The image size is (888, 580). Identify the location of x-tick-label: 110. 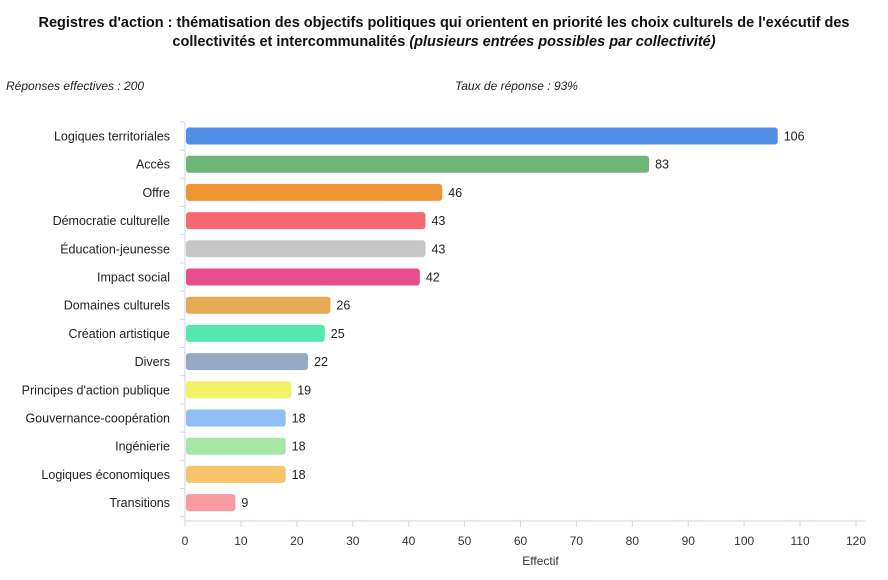
(800, 541).